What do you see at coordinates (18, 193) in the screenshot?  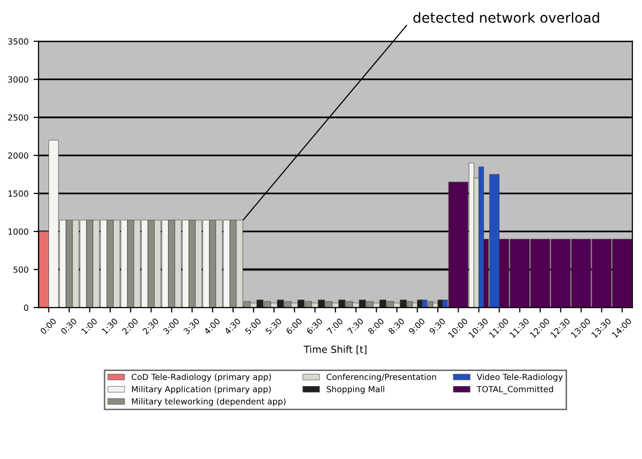 I see `y-tick-label: 1500` at bounding box center [18, 193].